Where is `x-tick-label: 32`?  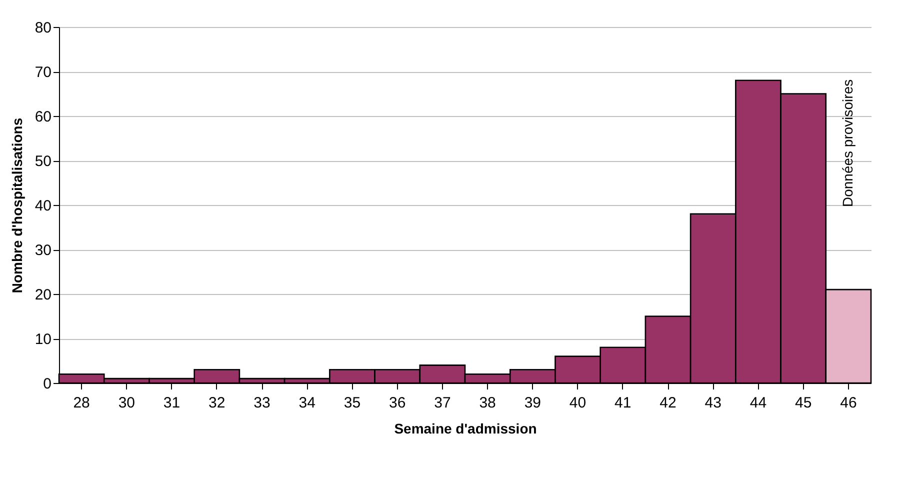
x-tick-label: 32 is located at coordinates (217, 403).